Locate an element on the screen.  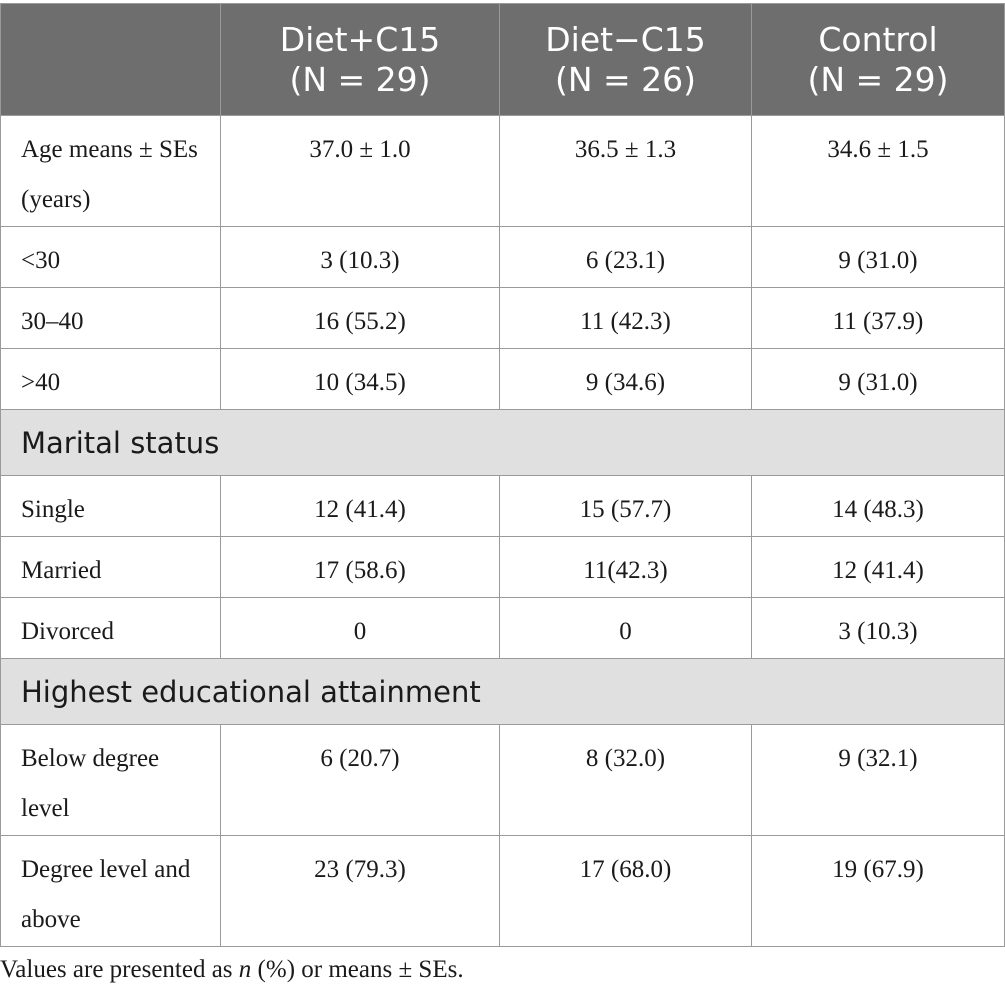
group-n: (N = 26) is located at coordinates (625, 79).